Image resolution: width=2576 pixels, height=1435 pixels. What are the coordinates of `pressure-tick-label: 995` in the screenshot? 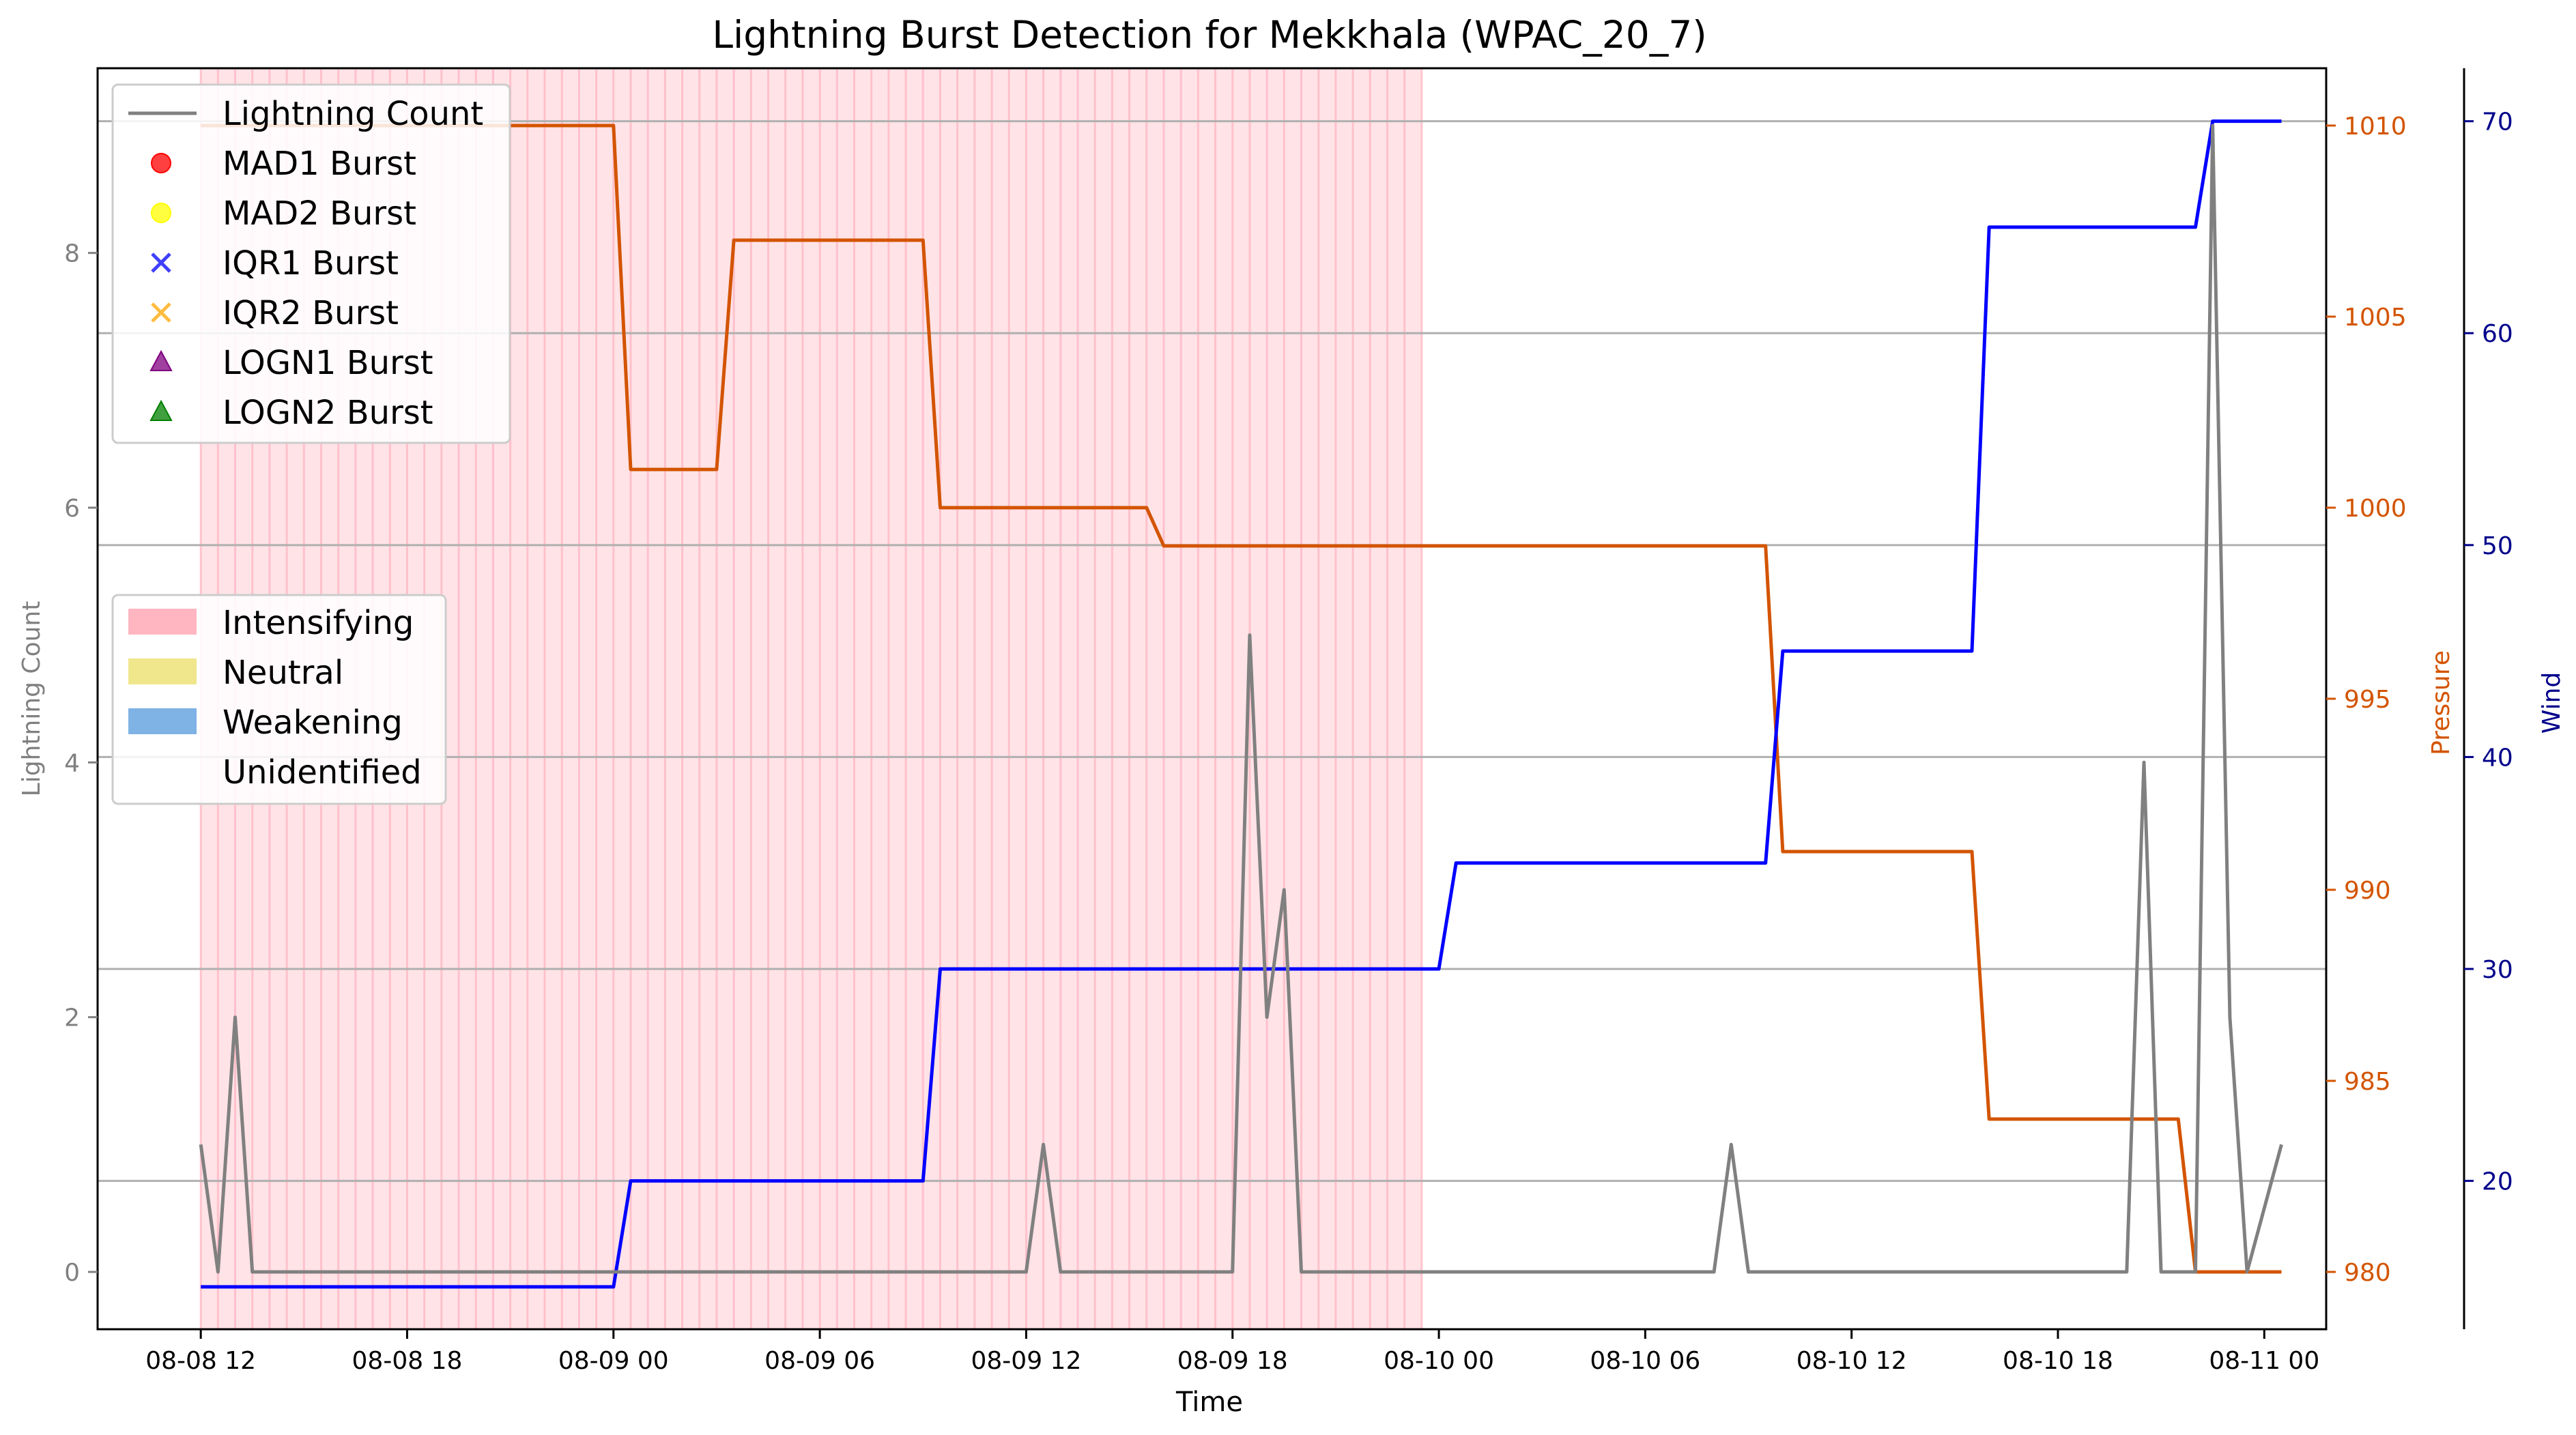 It's located at (2367, 700).